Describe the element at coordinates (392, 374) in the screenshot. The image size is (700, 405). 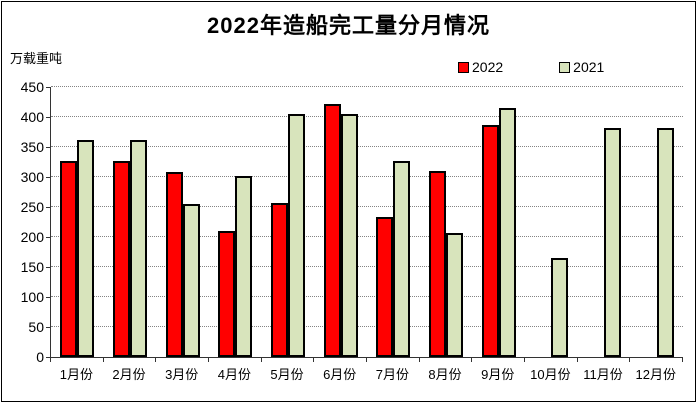
I see `x-tick-label-7月份: 7月份` at that location.